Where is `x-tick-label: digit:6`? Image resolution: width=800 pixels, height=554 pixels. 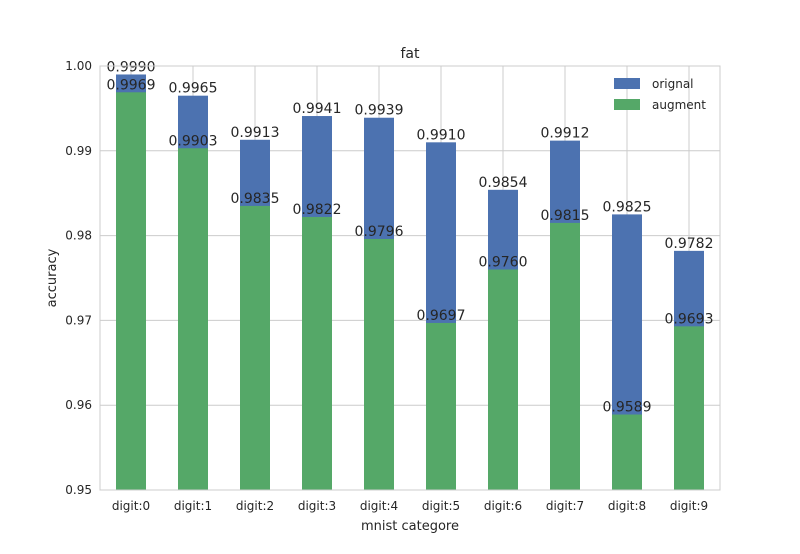
x-tick-label: digit:6 is located at coordinates (503, 506).